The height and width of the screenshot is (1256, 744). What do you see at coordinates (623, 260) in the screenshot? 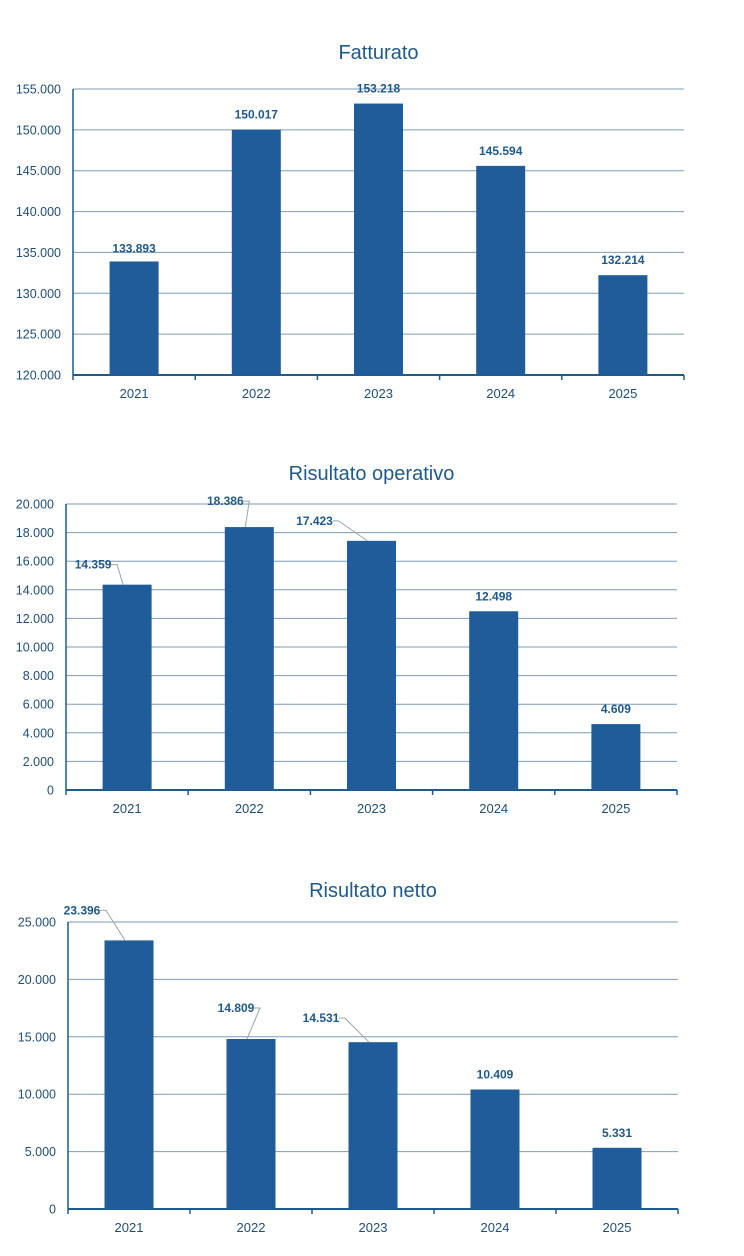
I see `data-label: 132.214` at bounding box center [623, 260].